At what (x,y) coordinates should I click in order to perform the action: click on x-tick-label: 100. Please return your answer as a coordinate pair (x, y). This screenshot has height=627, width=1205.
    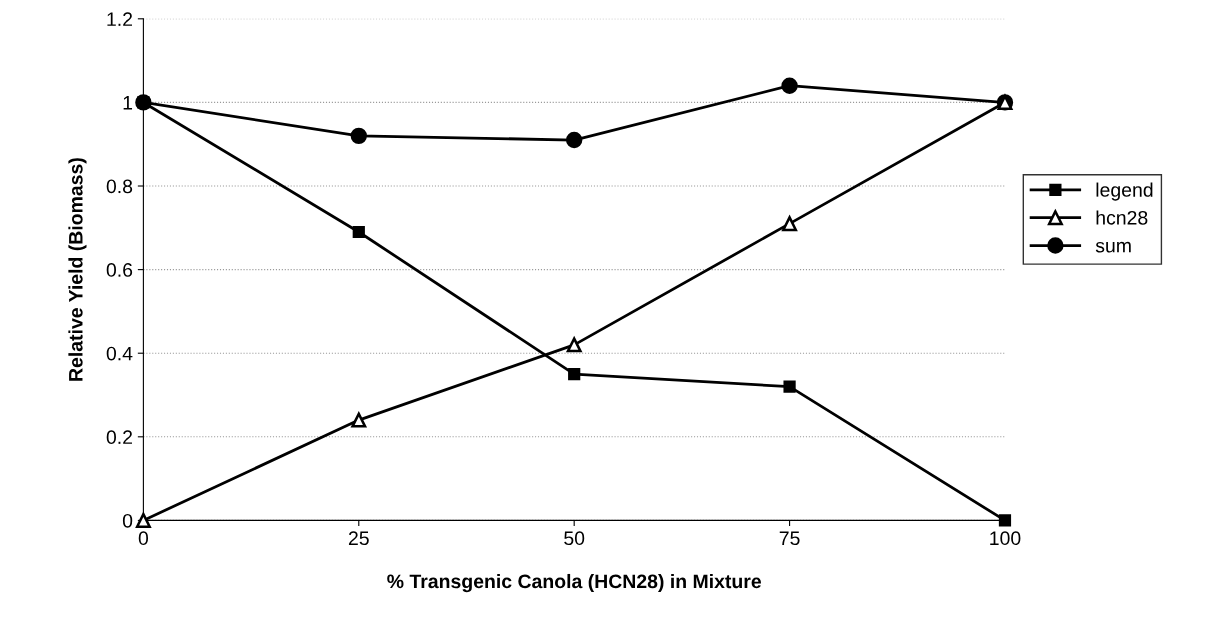
    Looking at the image, I should click on (1005, 538).